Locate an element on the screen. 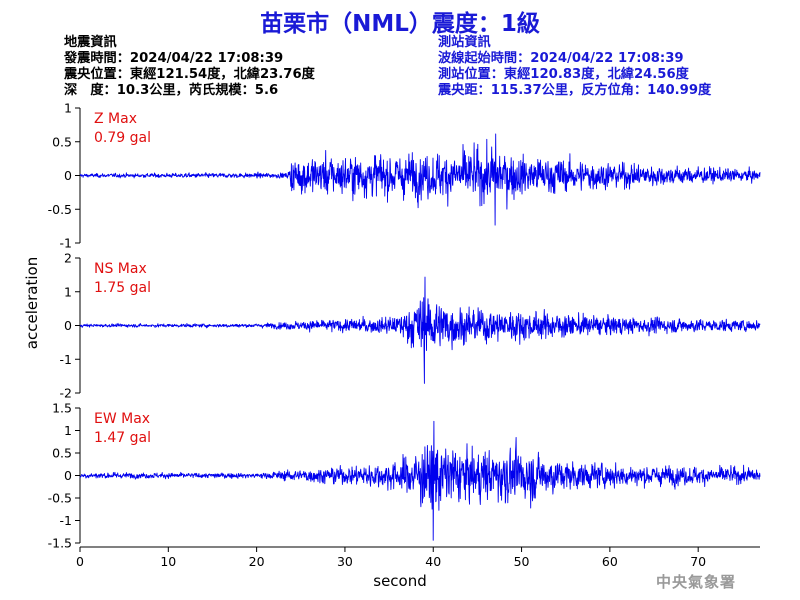  max-value: 0.79 gal is located at coordinates (122, 138).